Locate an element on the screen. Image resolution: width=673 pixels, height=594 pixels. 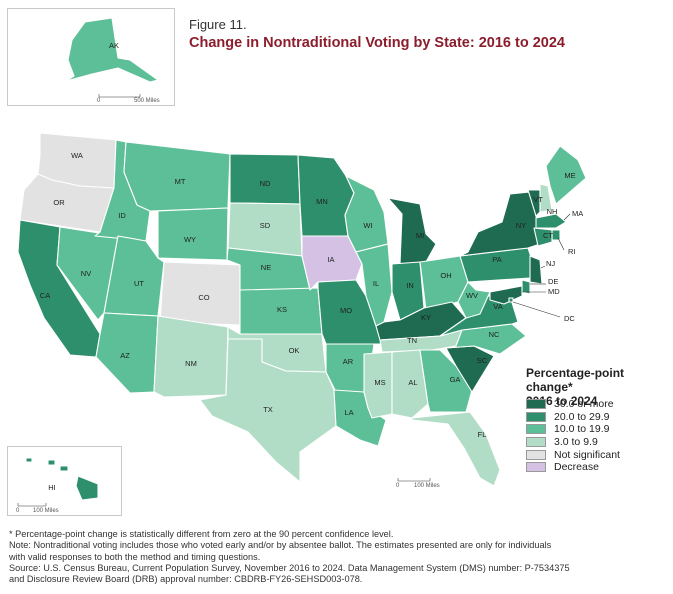
state-label-ct: CT is located at coordinates (548, 235).